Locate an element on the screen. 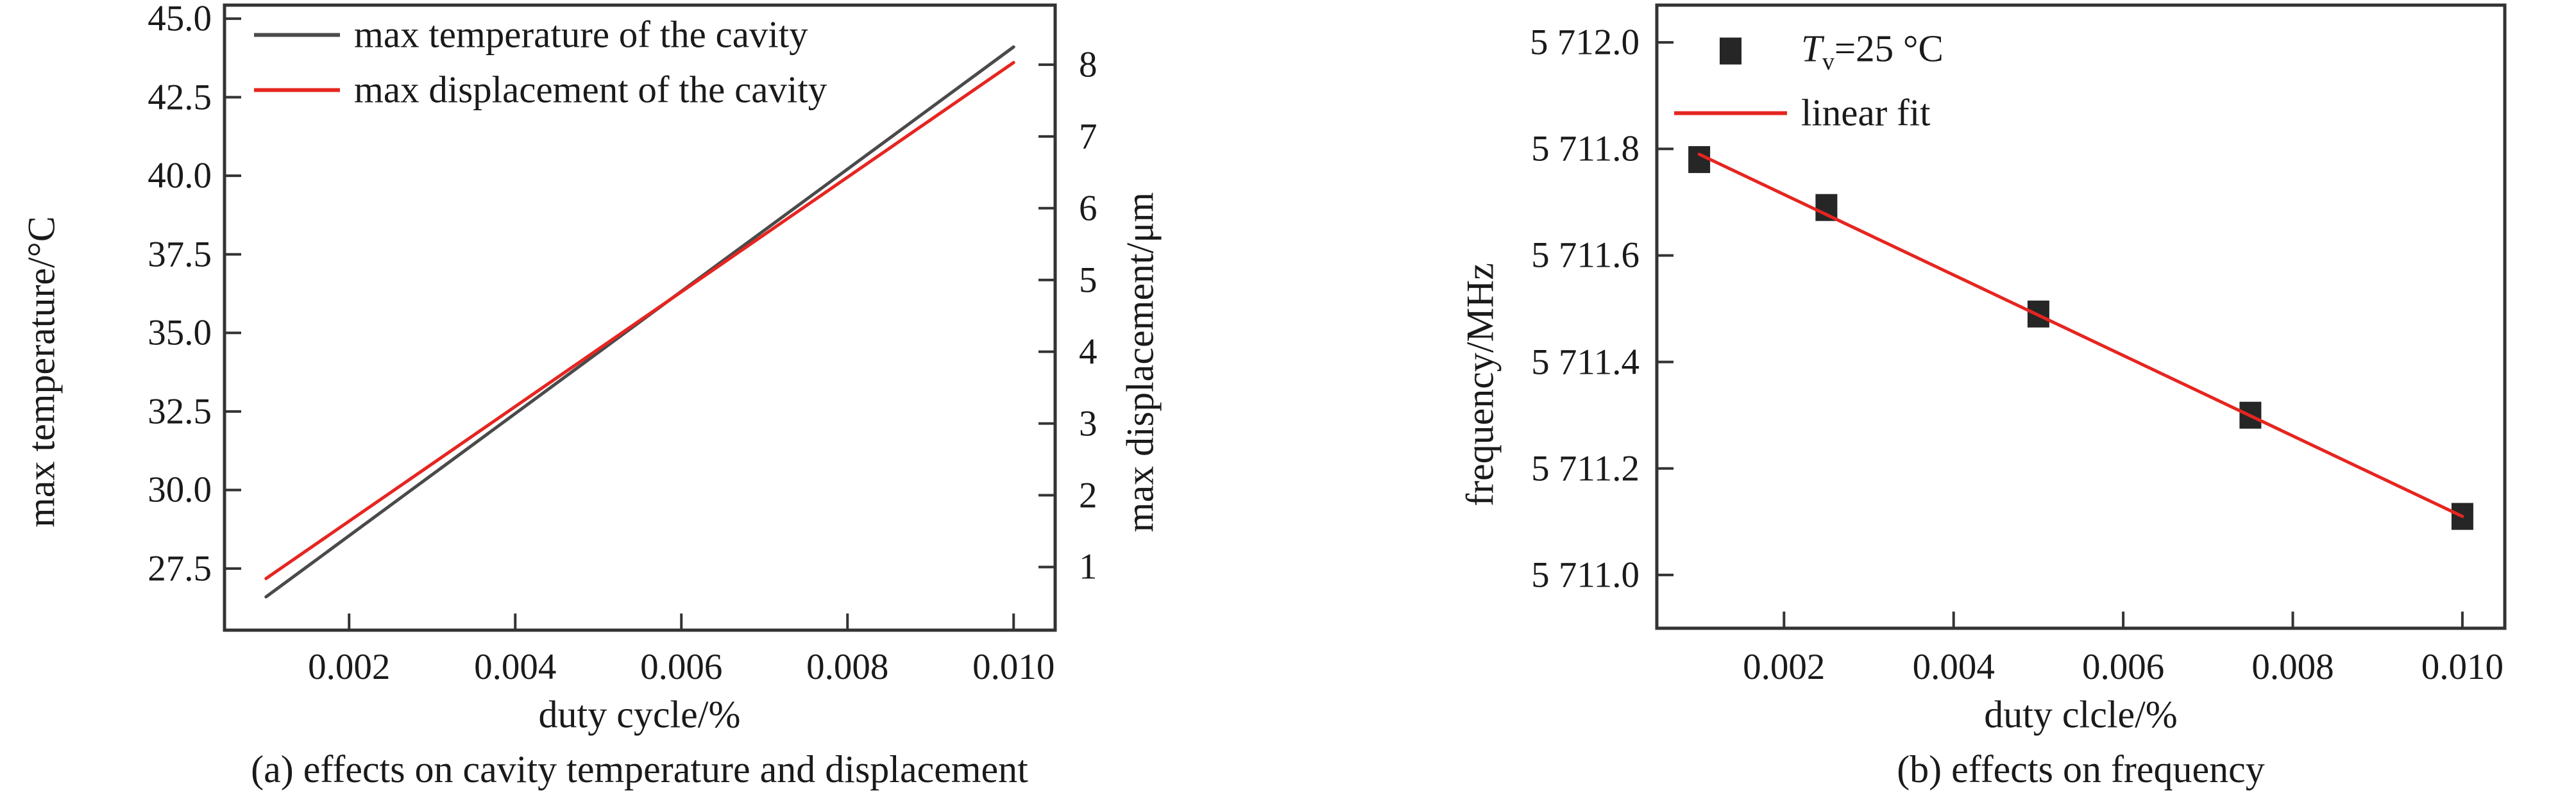 The image size is (2576, 793). y-tick-label-left-cavity-temperature-displacement: 37.5 is located at coordinates (180, 254).